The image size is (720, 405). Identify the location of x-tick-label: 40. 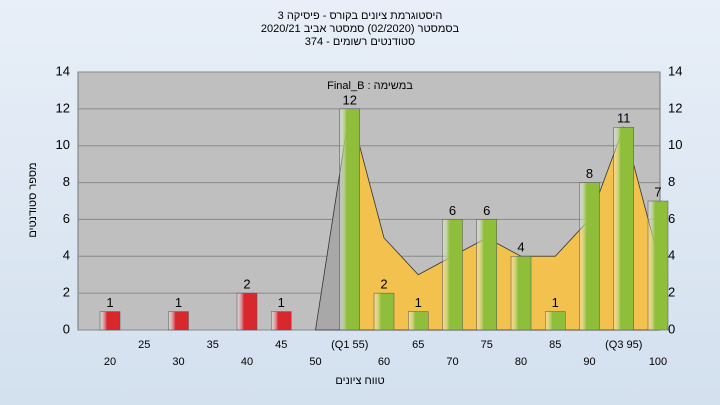
(247, 362).